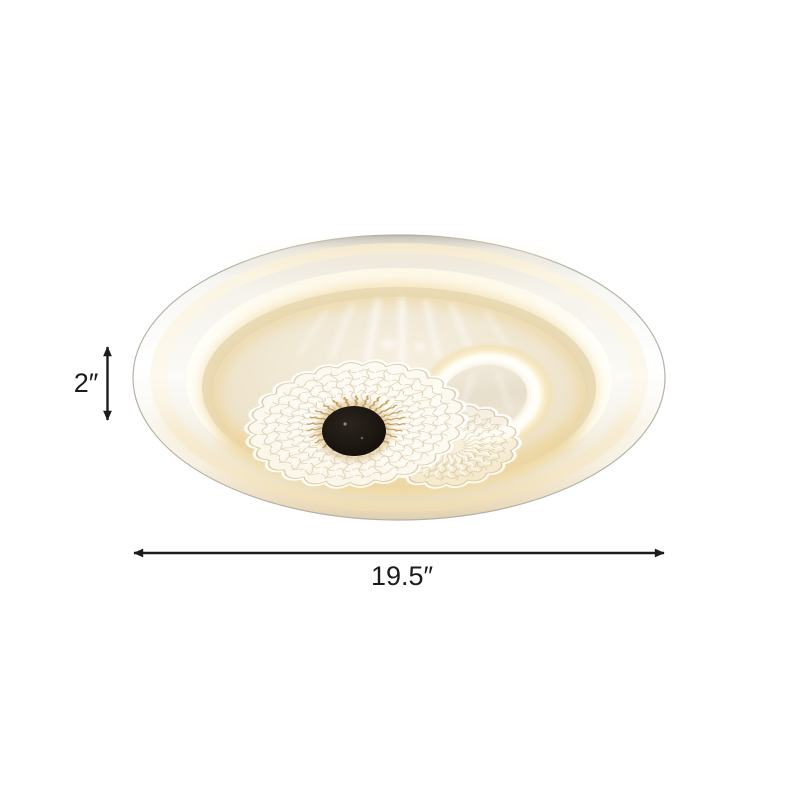 The width and height of the screenshot is (800, 800). I want to click on width-dimension-label: 19.5″, so click(402, 576).